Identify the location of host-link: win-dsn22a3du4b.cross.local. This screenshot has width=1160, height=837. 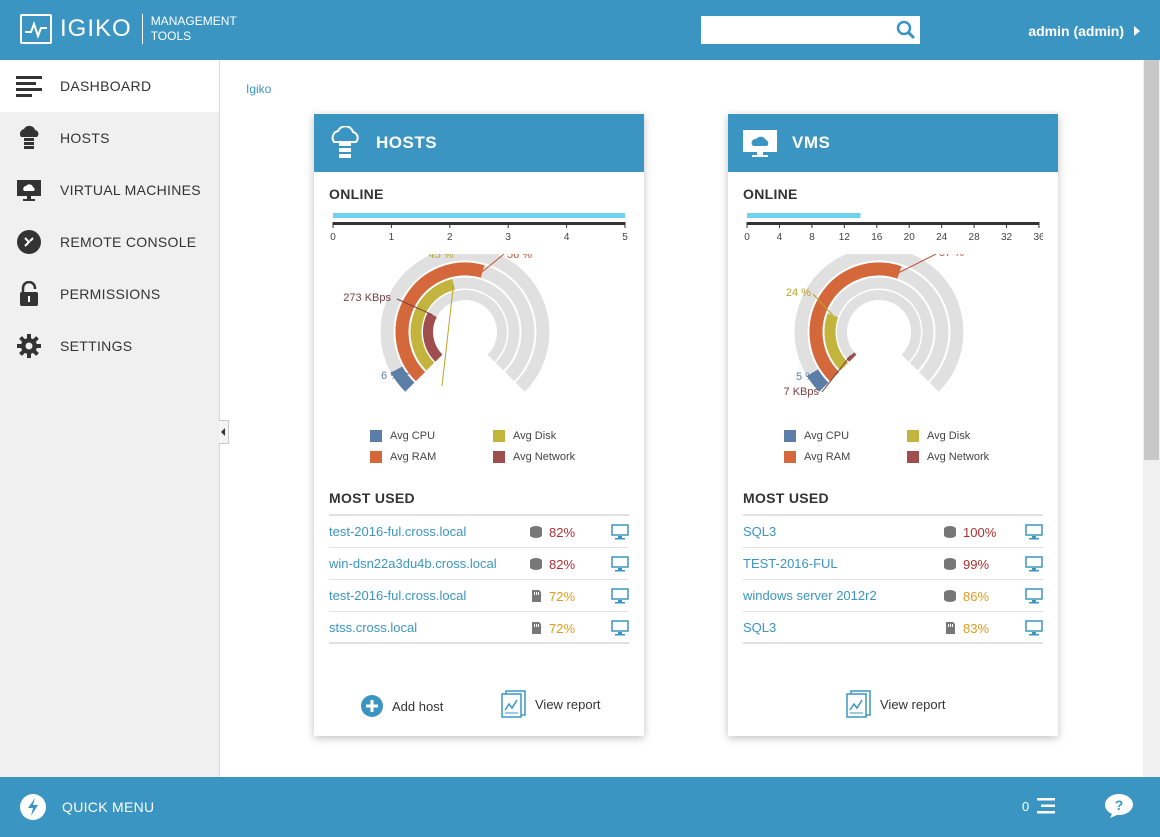
(413, 563).